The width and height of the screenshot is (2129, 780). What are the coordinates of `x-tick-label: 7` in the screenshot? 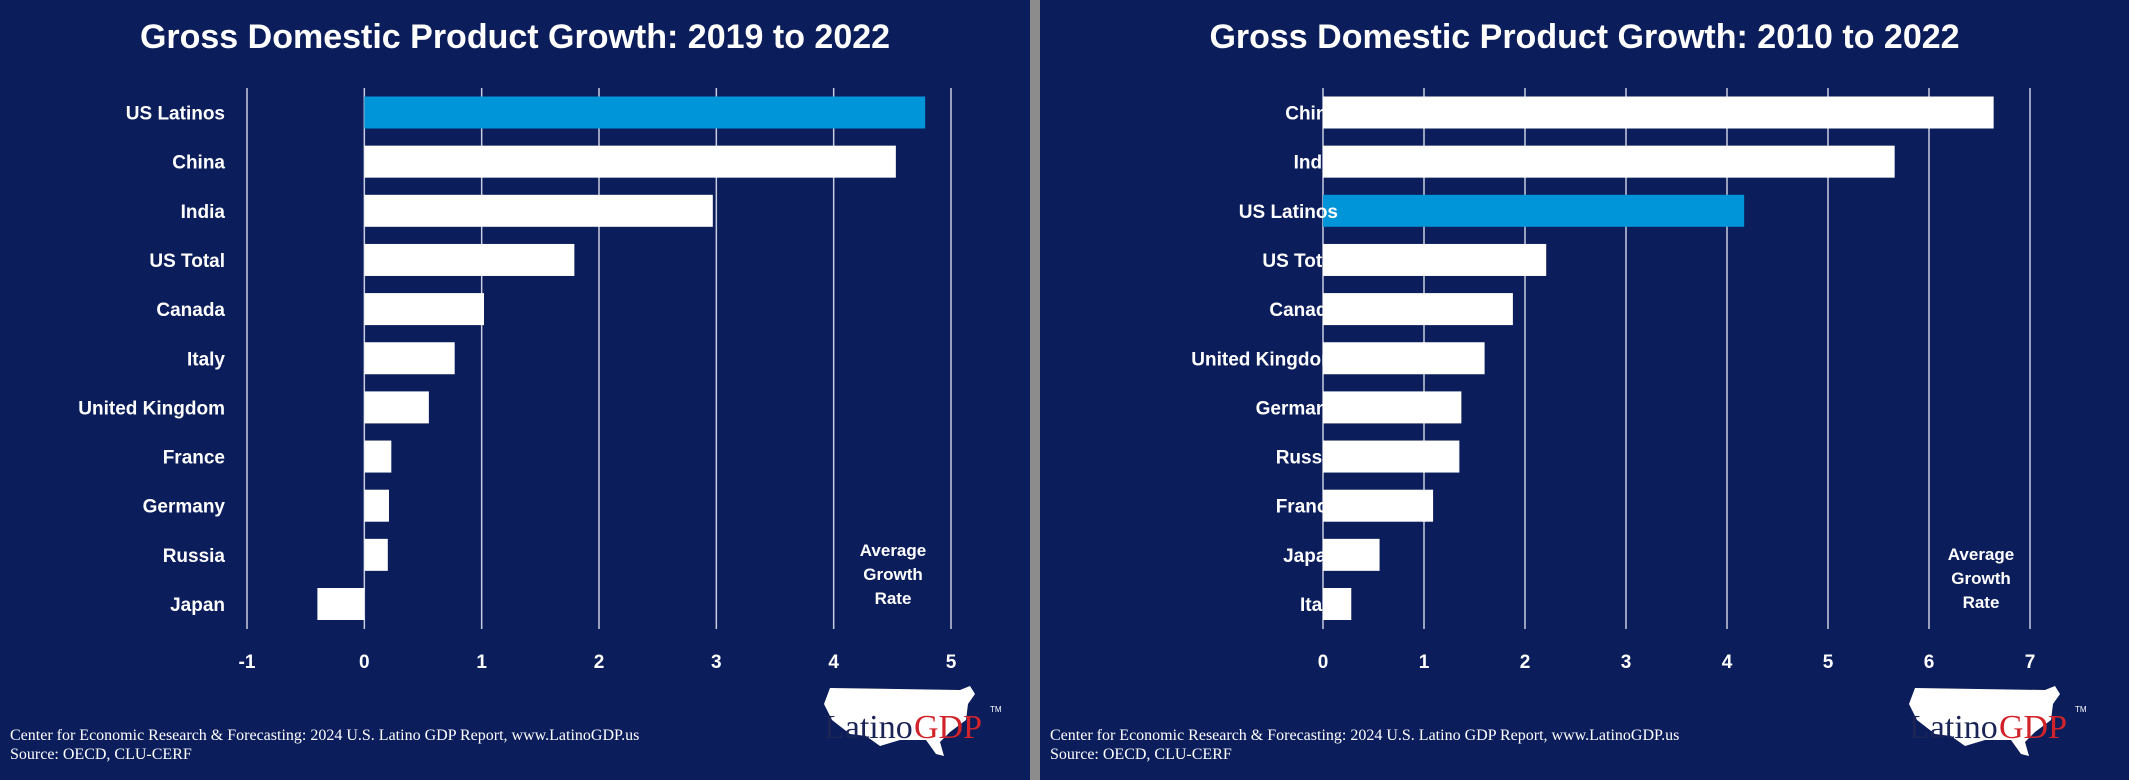 It's located at (2030, 662).